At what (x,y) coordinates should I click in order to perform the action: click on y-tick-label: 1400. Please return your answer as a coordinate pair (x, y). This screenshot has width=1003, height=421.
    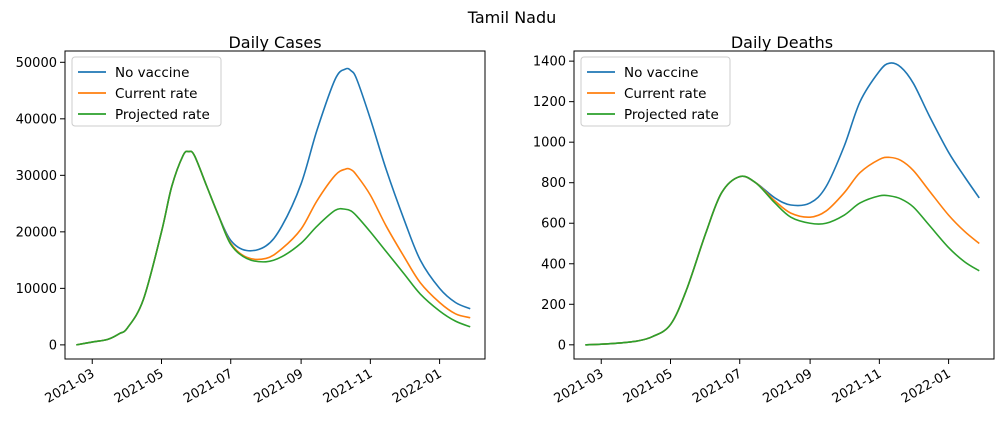
    Looking at the image, I should click on (549, 62).